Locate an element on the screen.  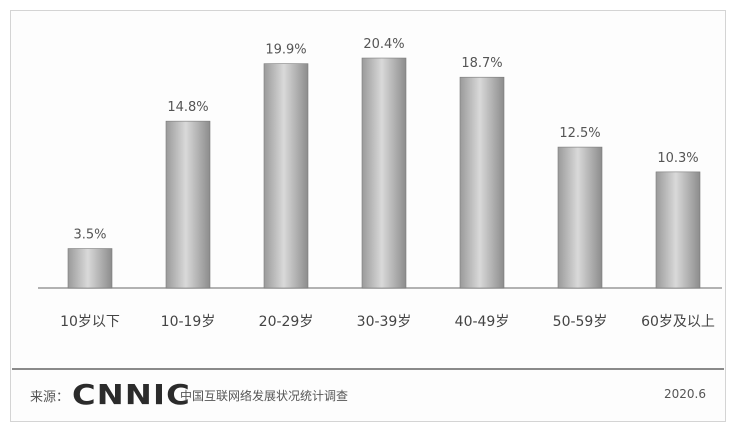
source-date: 2020.6 is located at coordinates (685, 394).